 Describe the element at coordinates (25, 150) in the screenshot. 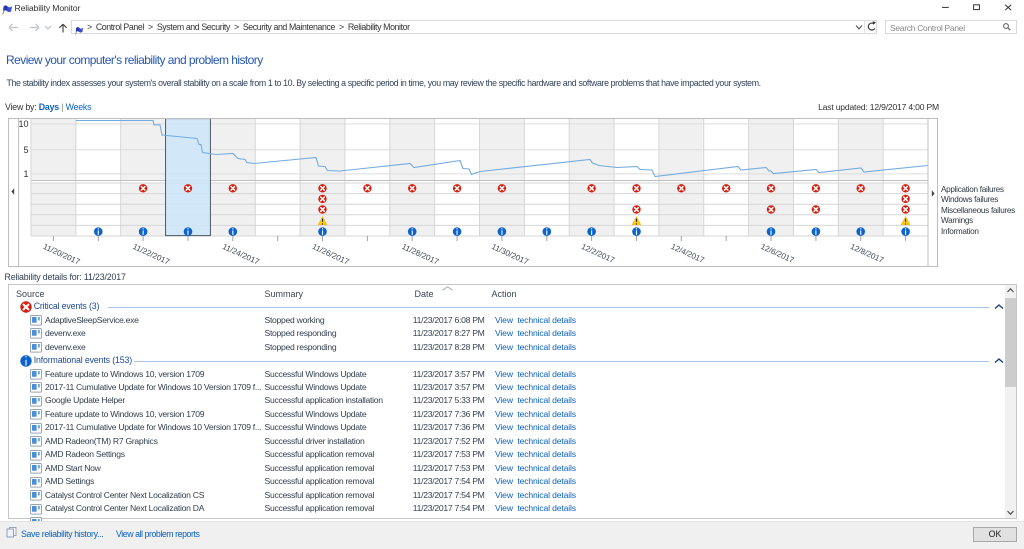

I see `svg-text: 5` at that location.